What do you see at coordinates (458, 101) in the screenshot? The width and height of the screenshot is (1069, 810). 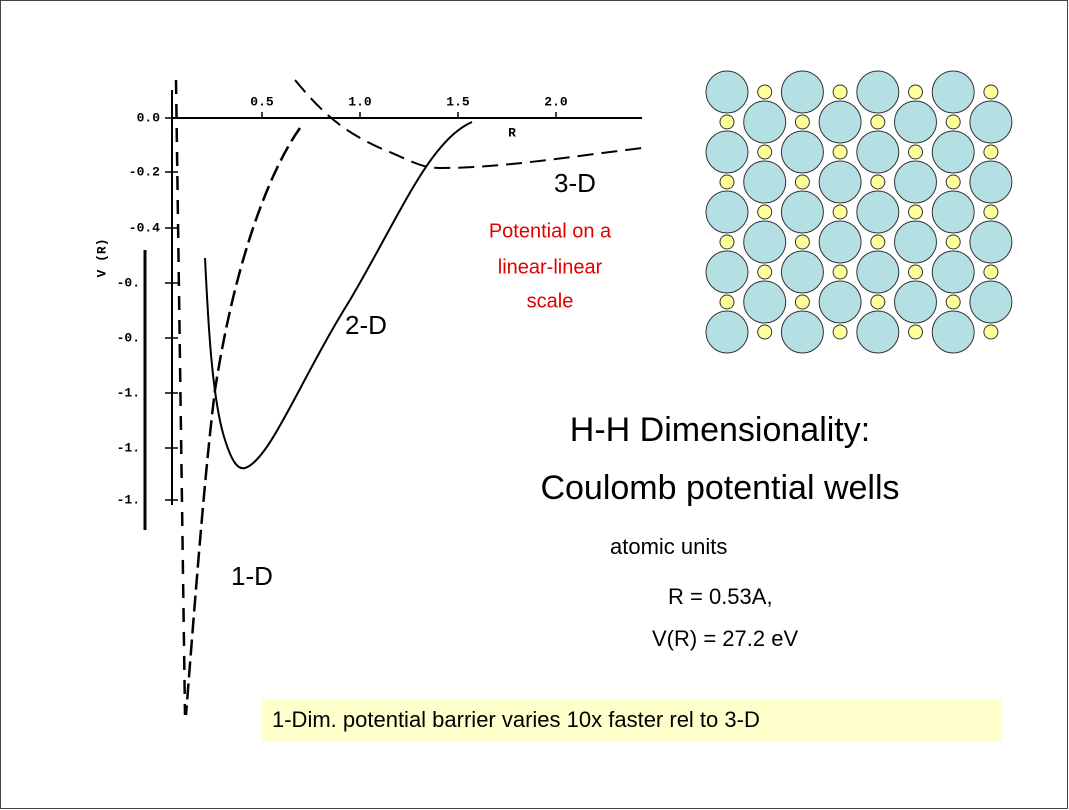 I see `x-tick-label: 1.5` at bounding box center [458, 101].